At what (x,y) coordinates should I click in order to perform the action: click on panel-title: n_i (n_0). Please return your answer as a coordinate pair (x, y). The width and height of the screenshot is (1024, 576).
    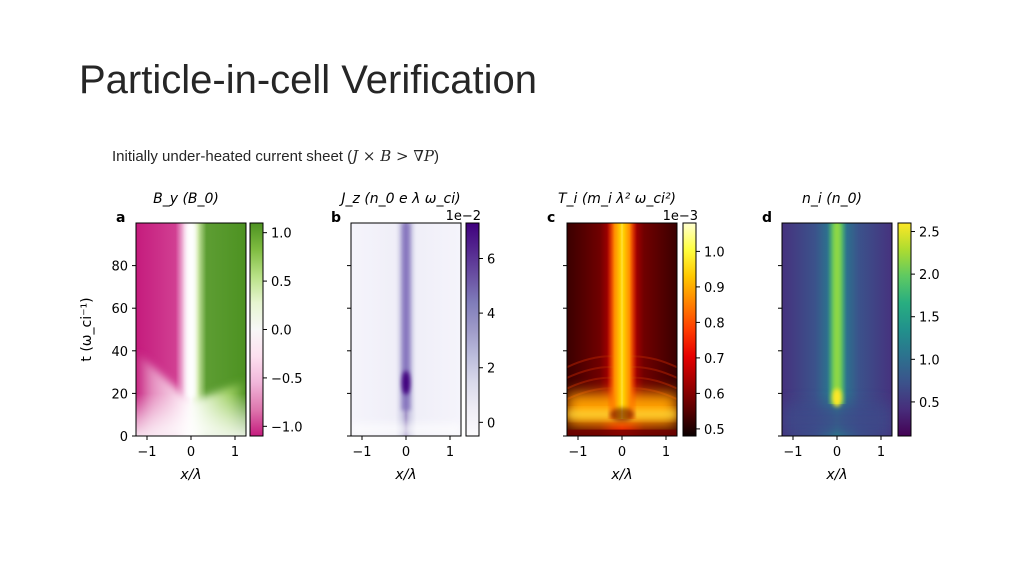
    Looking at the image, I should click on (832, 199).